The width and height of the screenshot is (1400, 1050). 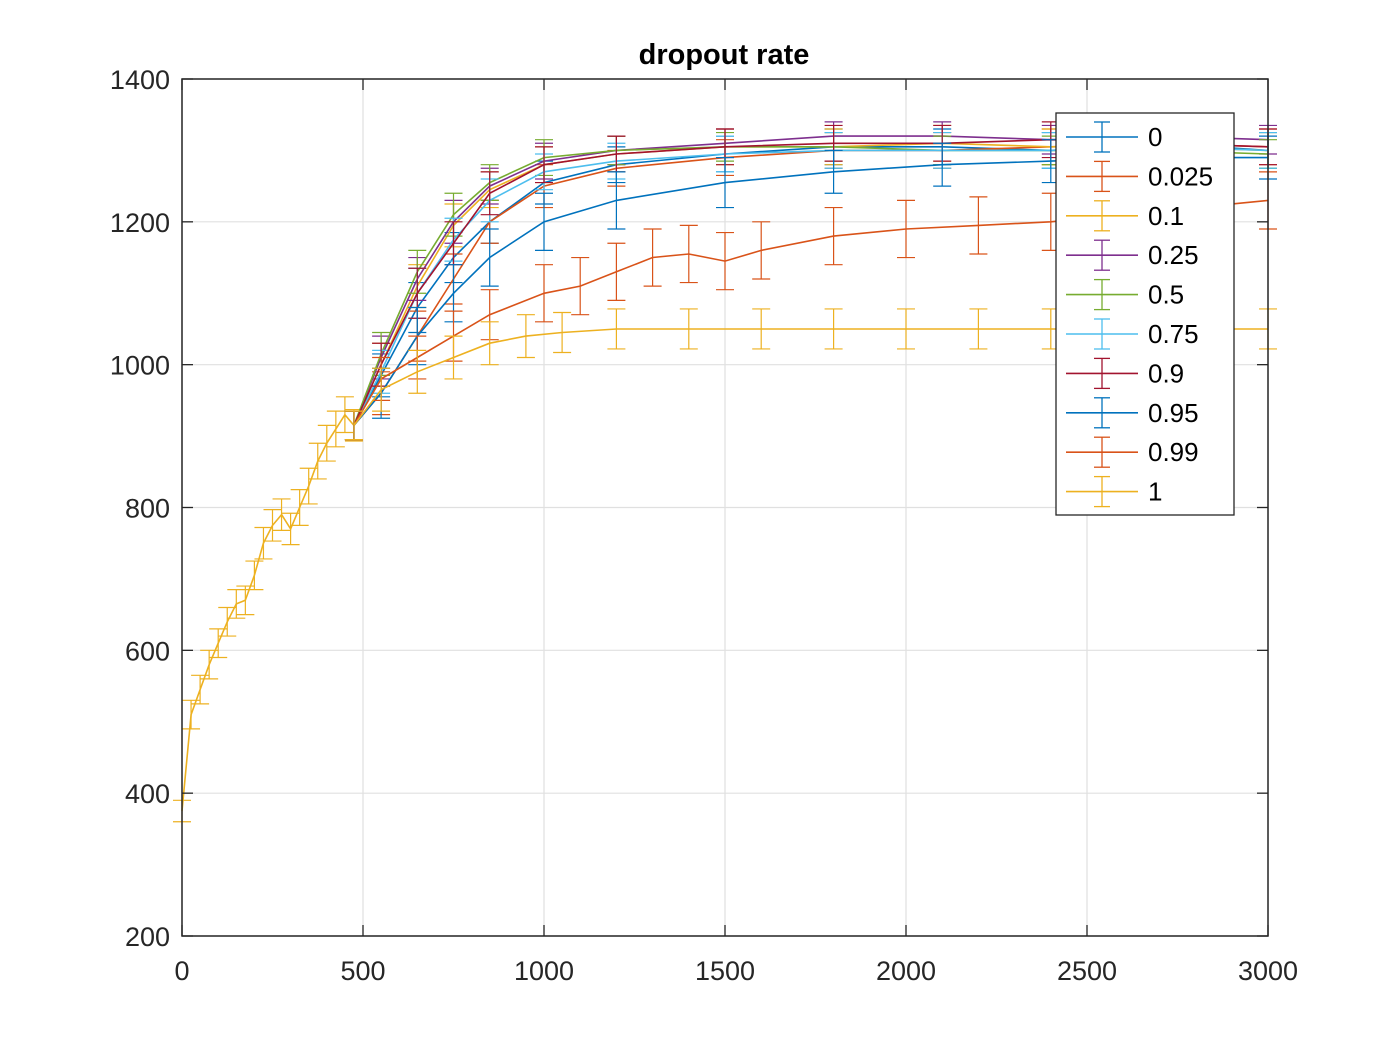 I want to click on legend-label: 0.1, so click(x=1166, y=216).